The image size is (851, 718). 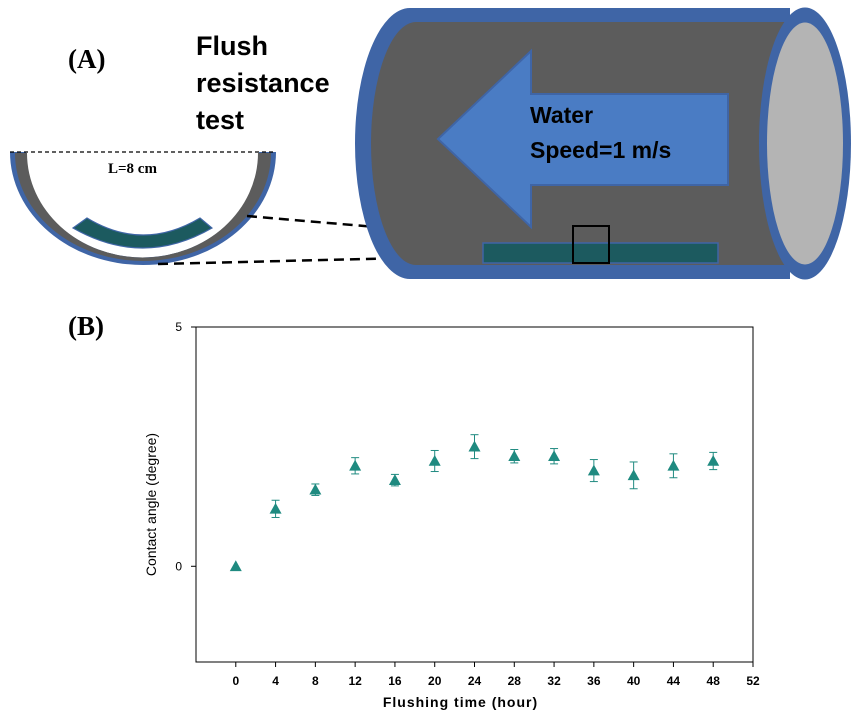 What do you see at coordinates (591, 244) in the screenshot?
I see `zoom-box` at bounding box center [591, 244].